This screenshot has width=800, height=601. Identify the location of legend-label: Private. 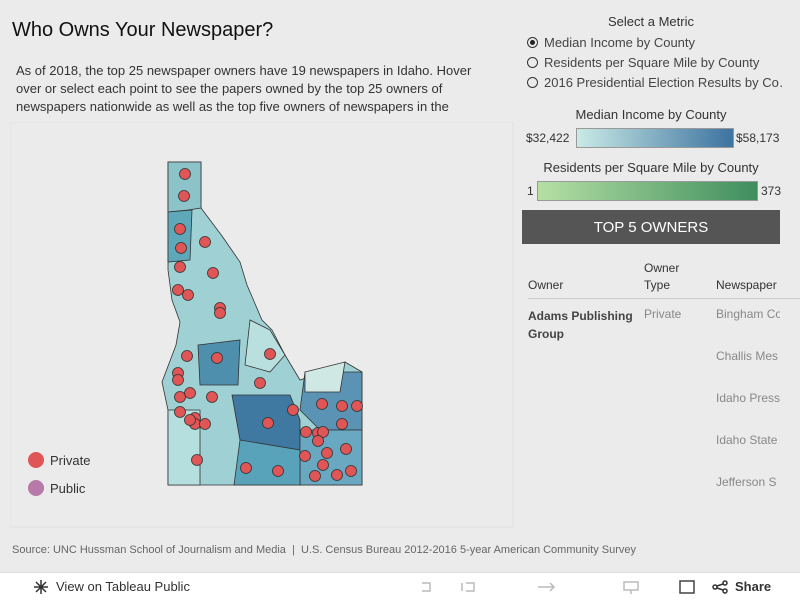
(70, 460).